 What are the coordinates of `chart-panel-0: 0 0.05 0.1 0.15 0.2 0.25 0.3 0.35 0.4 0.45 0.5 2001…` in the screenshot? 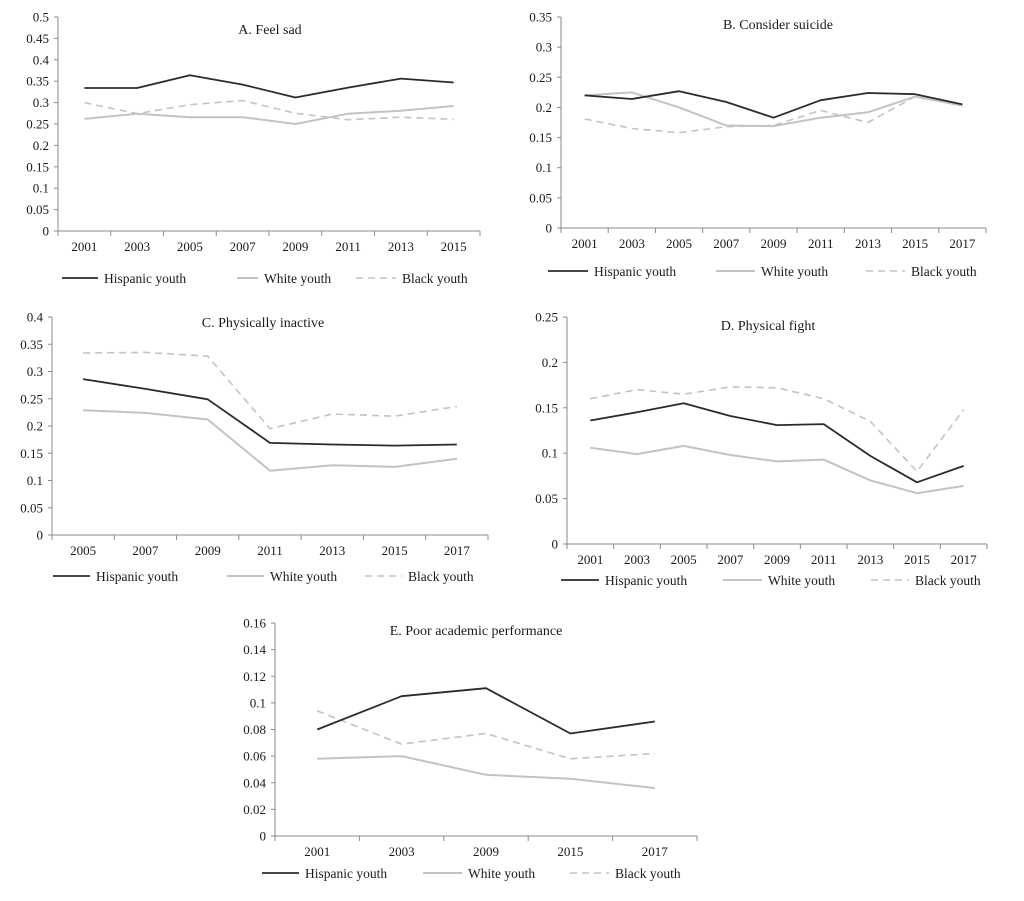 It's located at (253, 148).